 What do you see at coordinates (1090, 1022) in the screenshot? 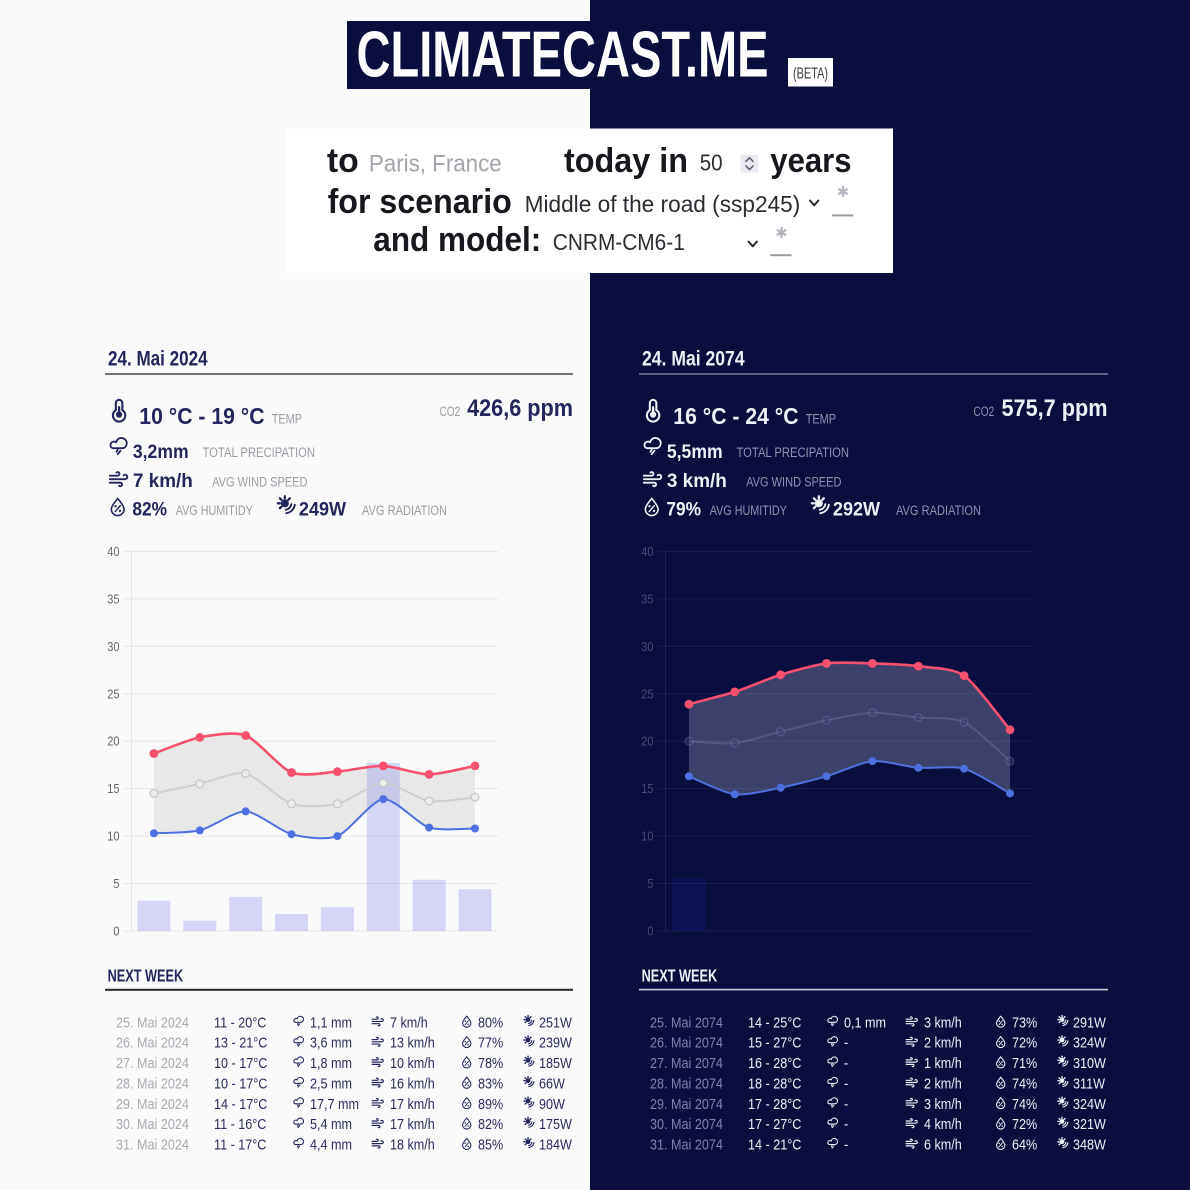
I see `svg-text: 291W` at bounding box center [1090, 1022].